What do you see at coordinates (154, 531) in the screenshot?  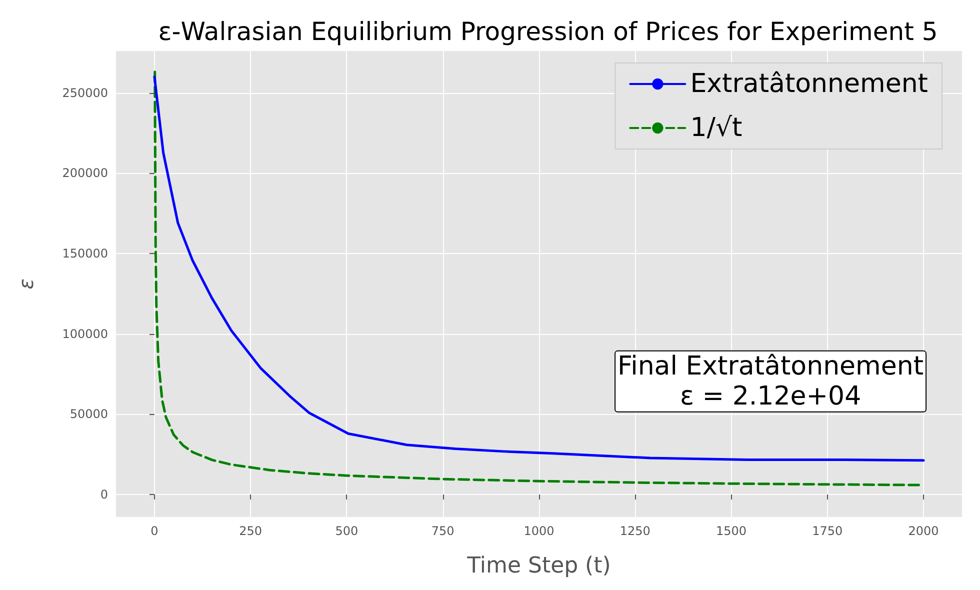 I see `x-tick-label: 0` at bounding box center [154, 531].